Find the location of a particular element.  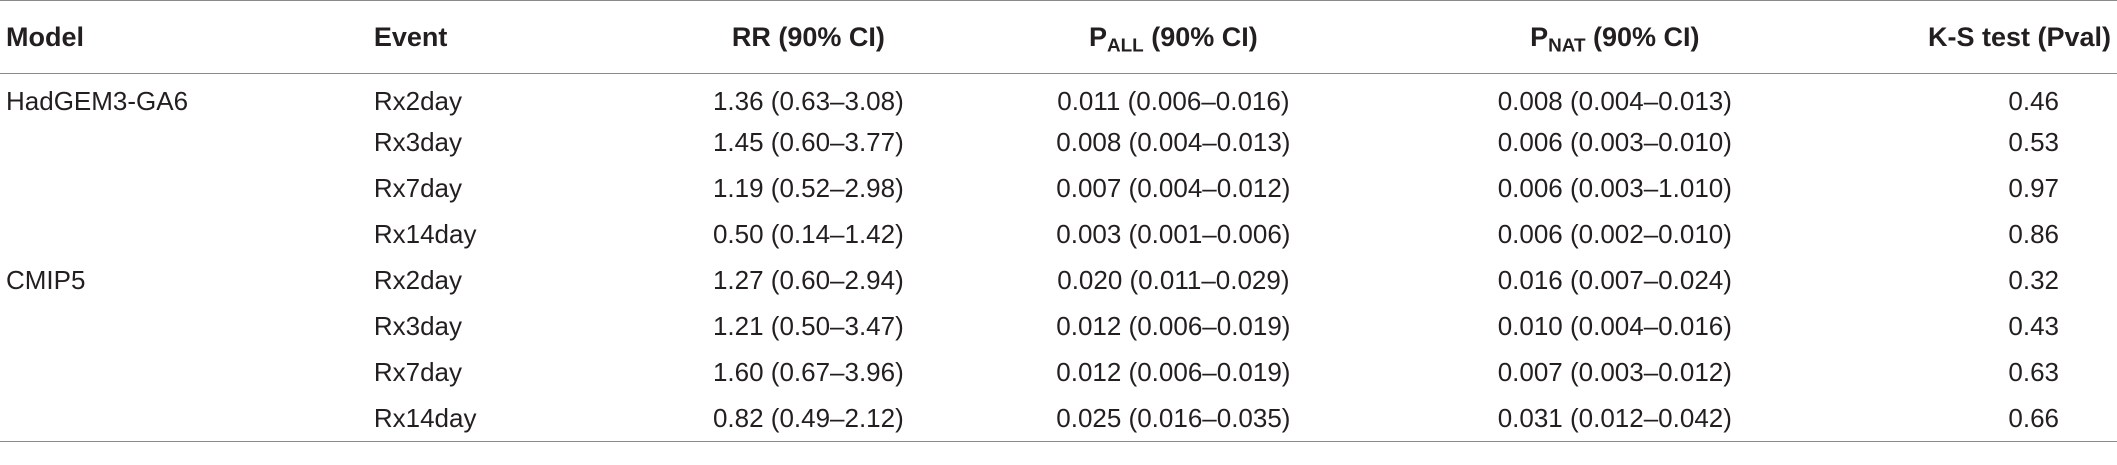

header-event: Event is located at coordinates (527, 37).